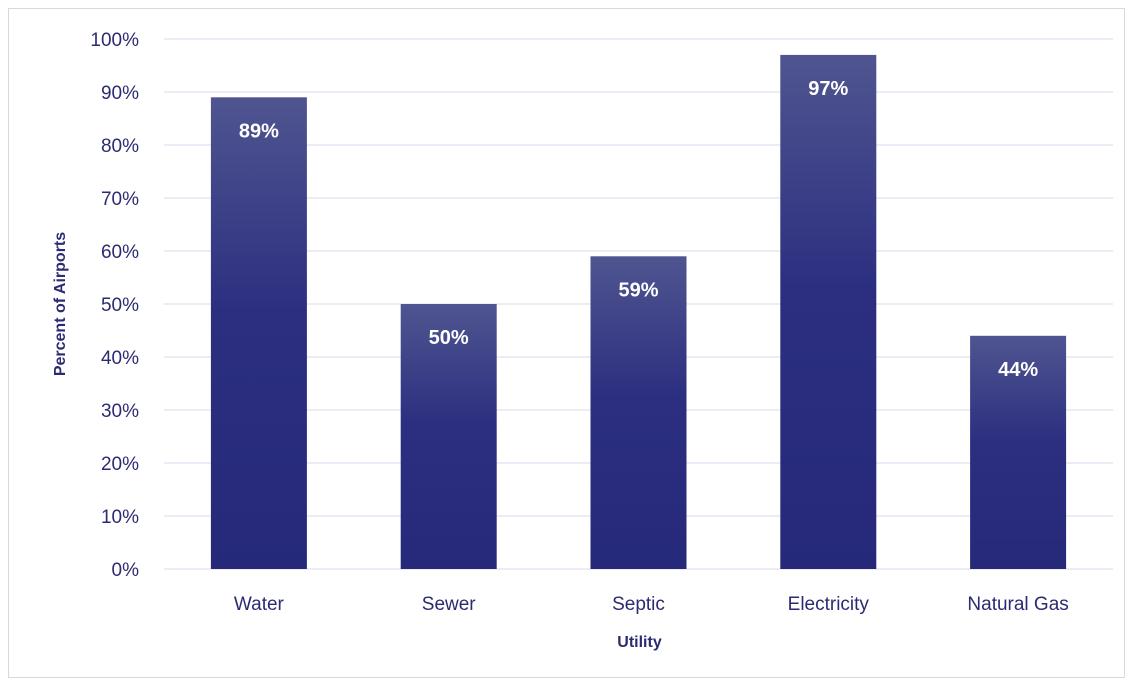 Image resolution: width=1128 pixels, height=681 pixels. What do you see at coordinates (639, 642) in the screenshot?
I see `x-axis-title: Utility` at bounding box center [639, 642].